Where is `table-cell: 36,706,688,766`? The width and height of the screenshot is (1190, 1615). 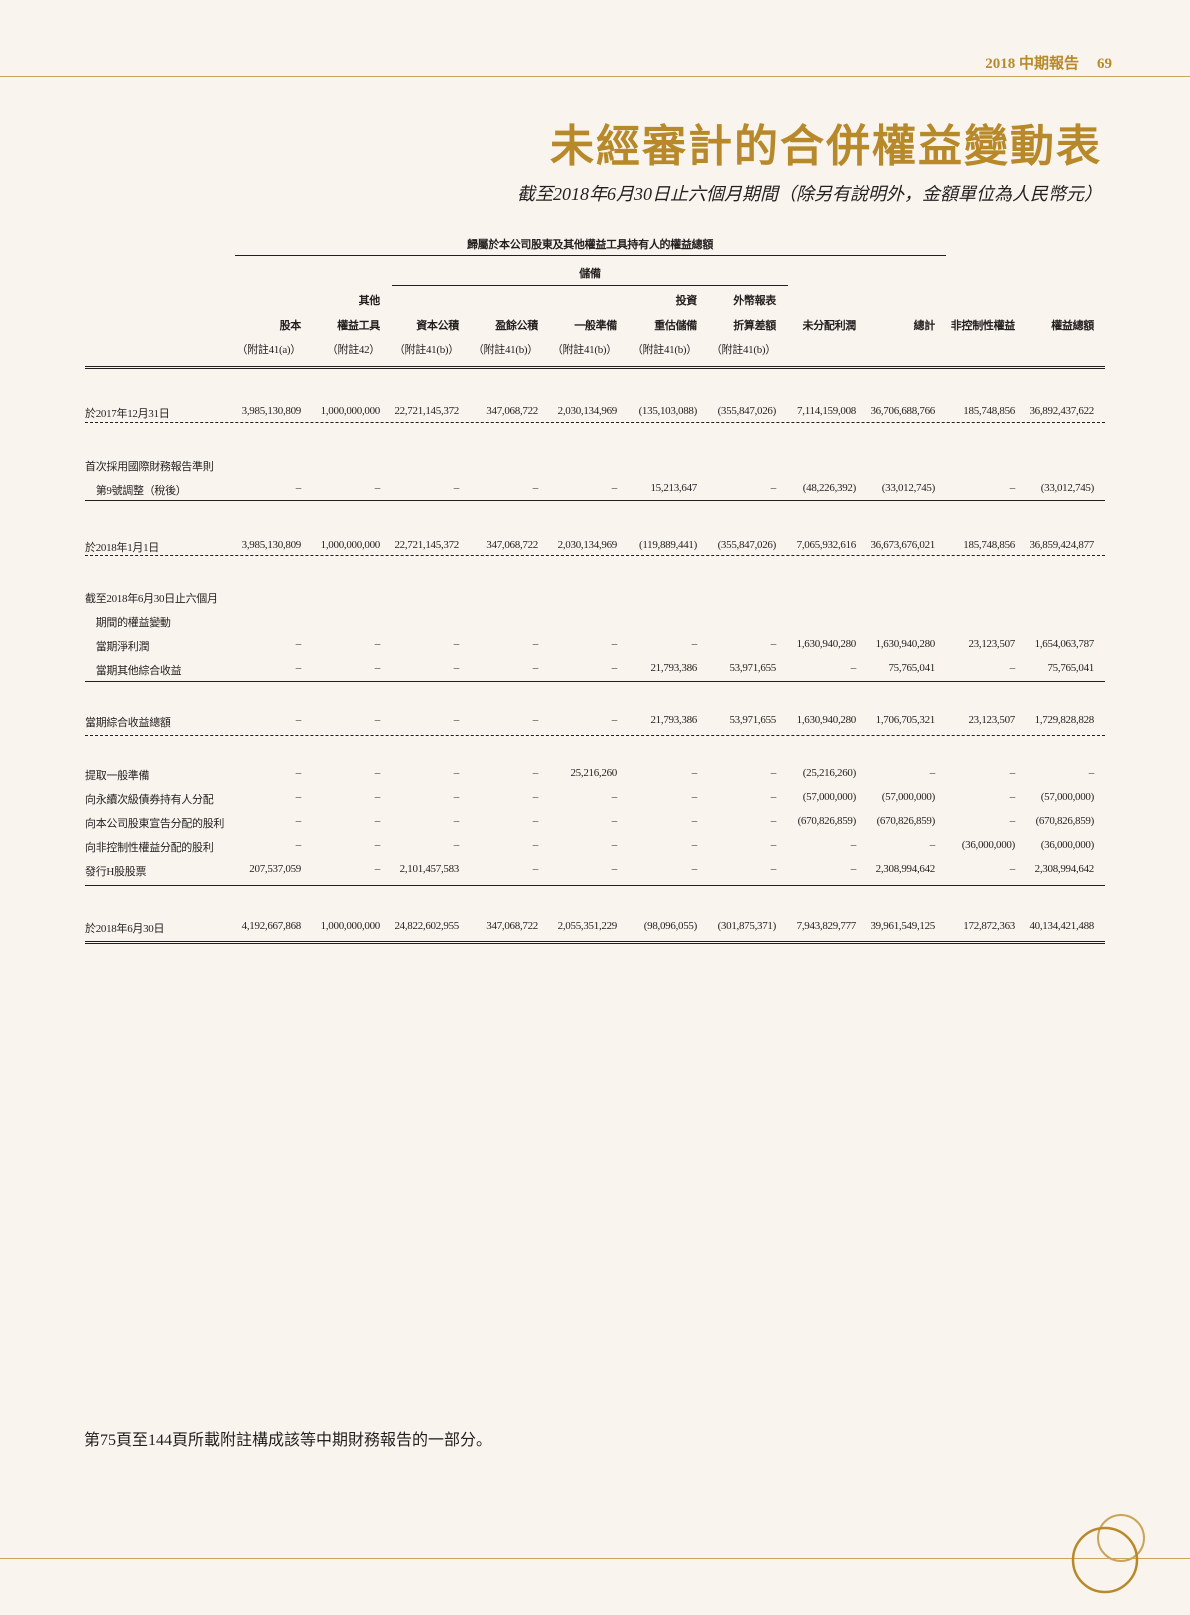 table-cell: 36,706,688,766 is located at coordinates (902, 411).